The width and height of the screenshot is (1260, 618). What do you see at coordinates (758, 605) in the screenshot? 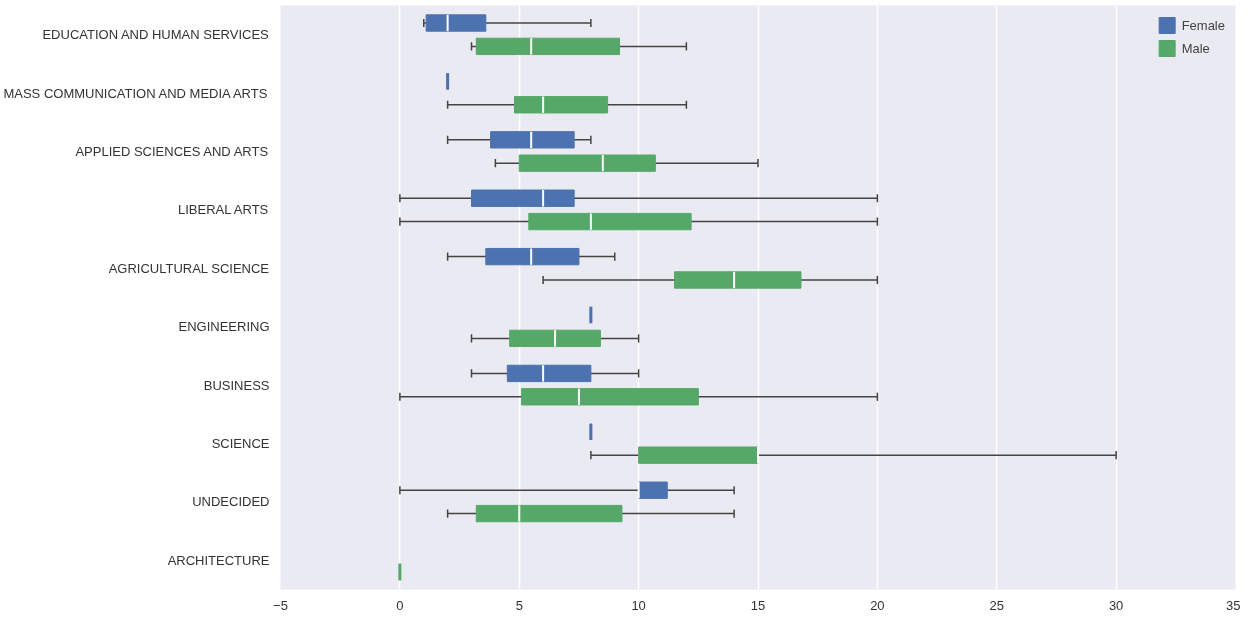
I see `x-tick-label: 15` at bounding box center [758, 605].